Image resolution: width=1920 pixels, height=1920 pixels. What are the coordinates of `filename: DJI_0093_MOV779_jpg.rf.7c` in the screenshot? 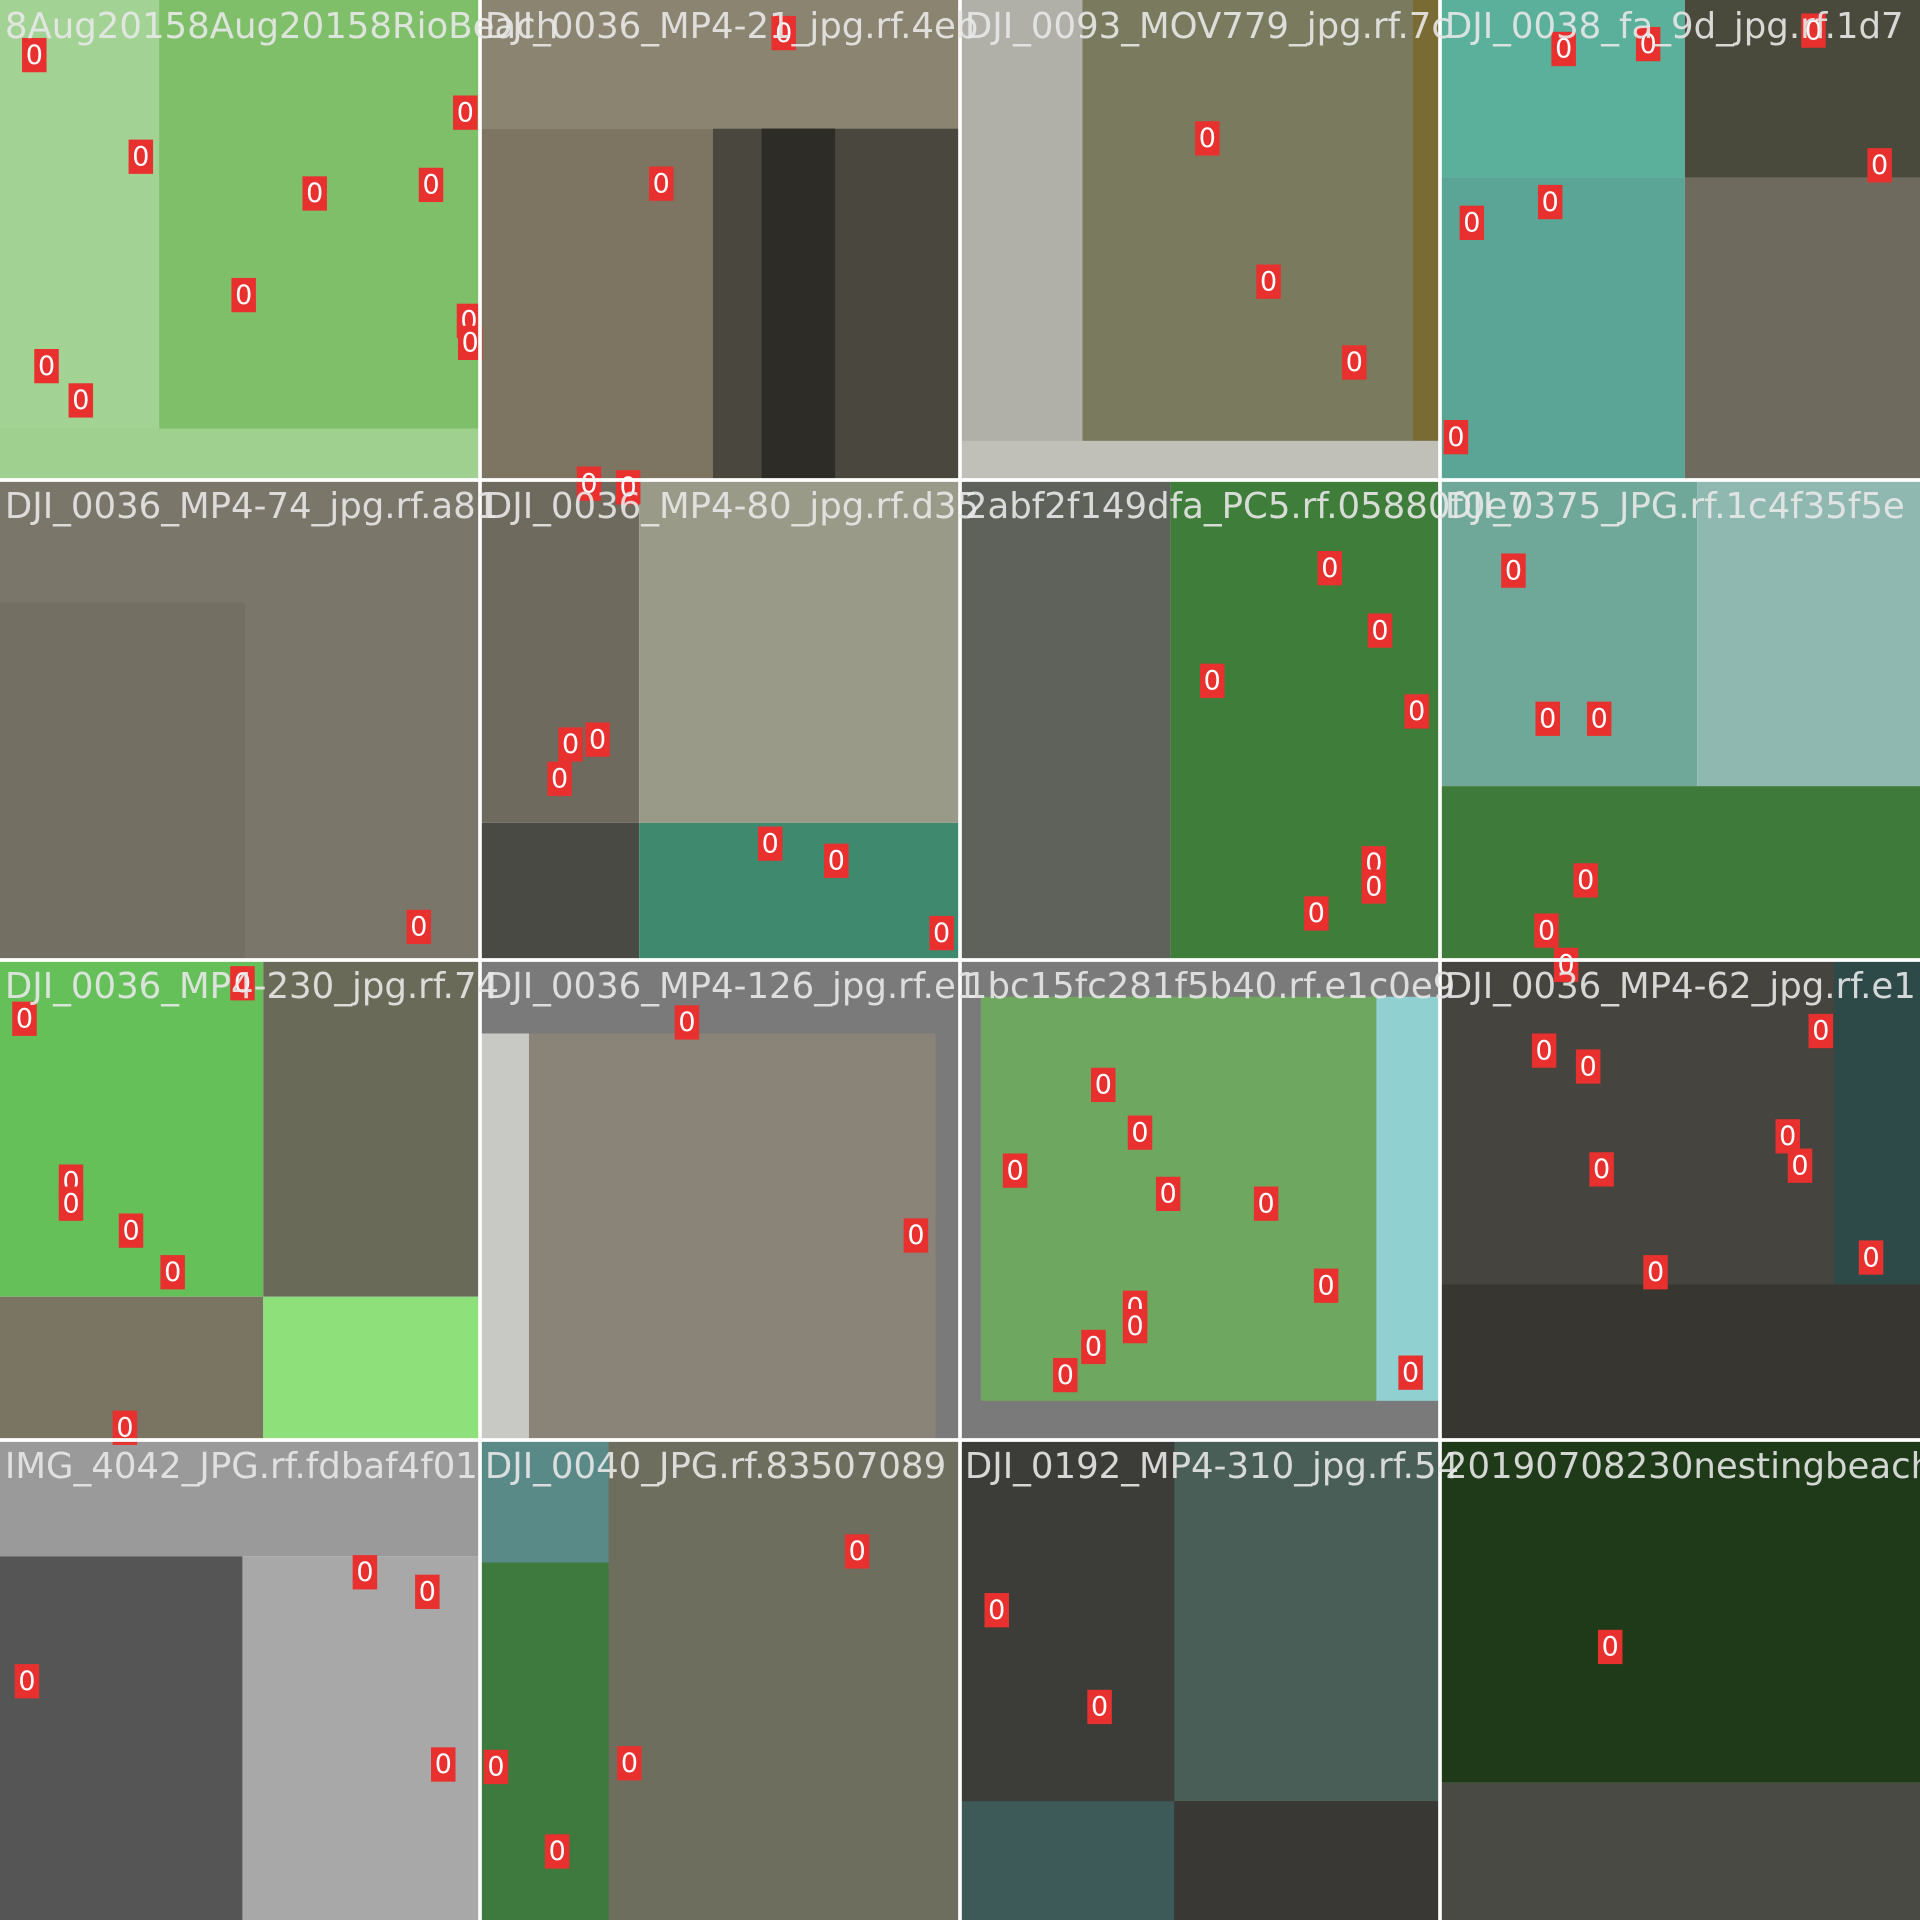 It's located at (1208, 26).